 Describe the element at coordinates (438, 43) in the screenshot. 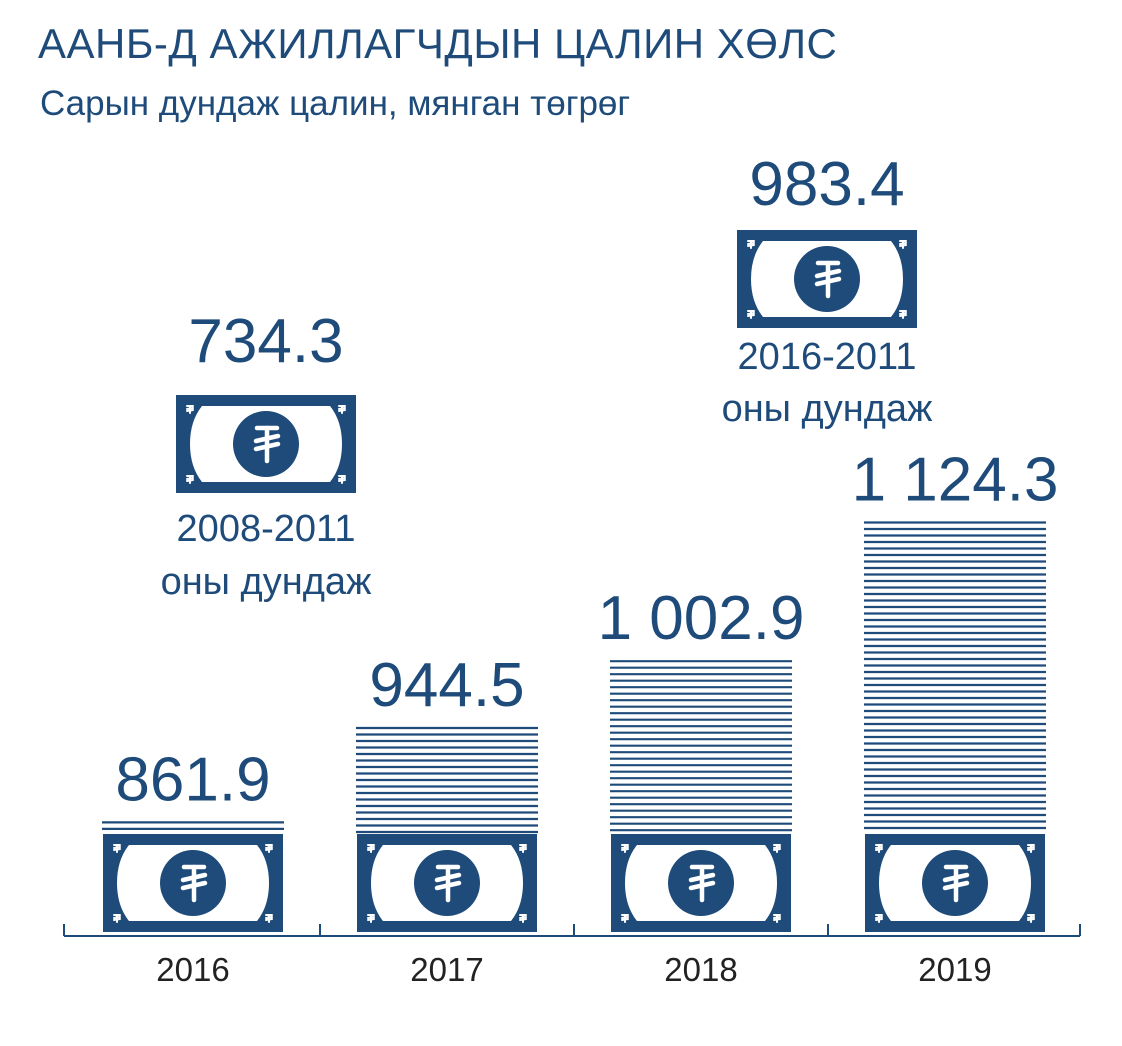

I see `chart-title: ААНБ-Д АЖИЛЛАГЧДЫН ЦАЛИН ХӨЛС` at that location.